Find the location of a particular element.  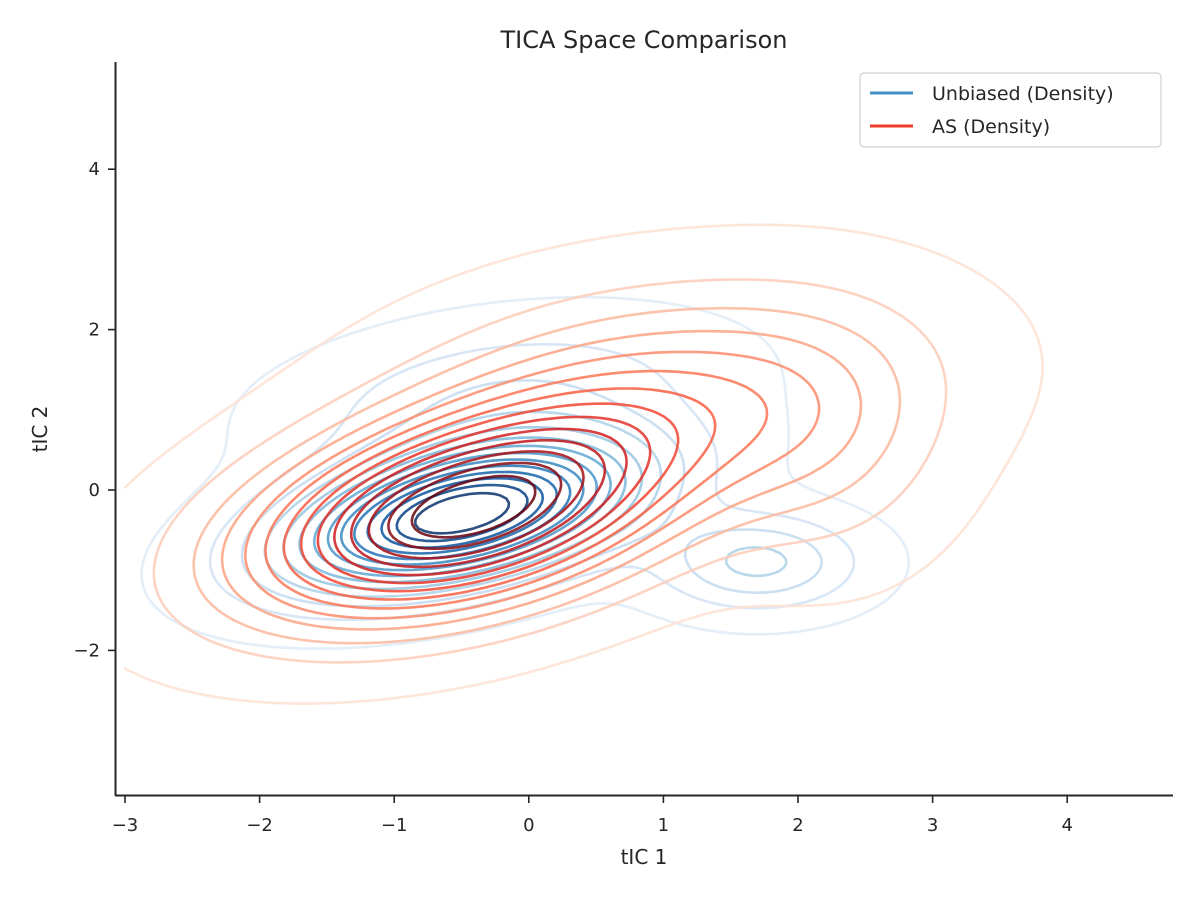

legend-label-unbiased: Unbiased (Density) is located at coordinates (1023, 94).